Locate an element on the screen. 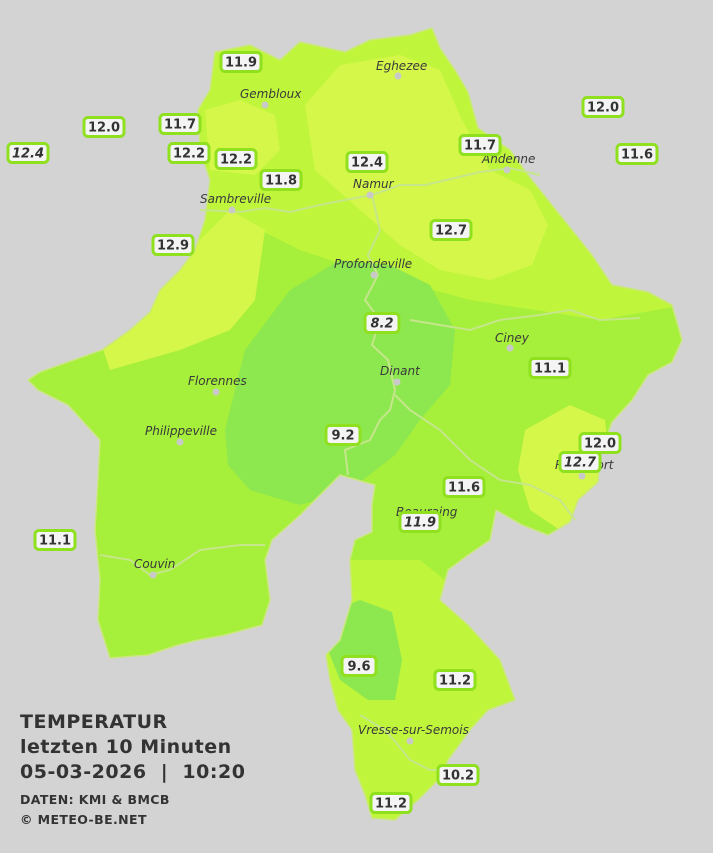 Image resolution: width=713 pixels, height=853 pixels. city-label: Gembloux is located at coordinates (271, 94).